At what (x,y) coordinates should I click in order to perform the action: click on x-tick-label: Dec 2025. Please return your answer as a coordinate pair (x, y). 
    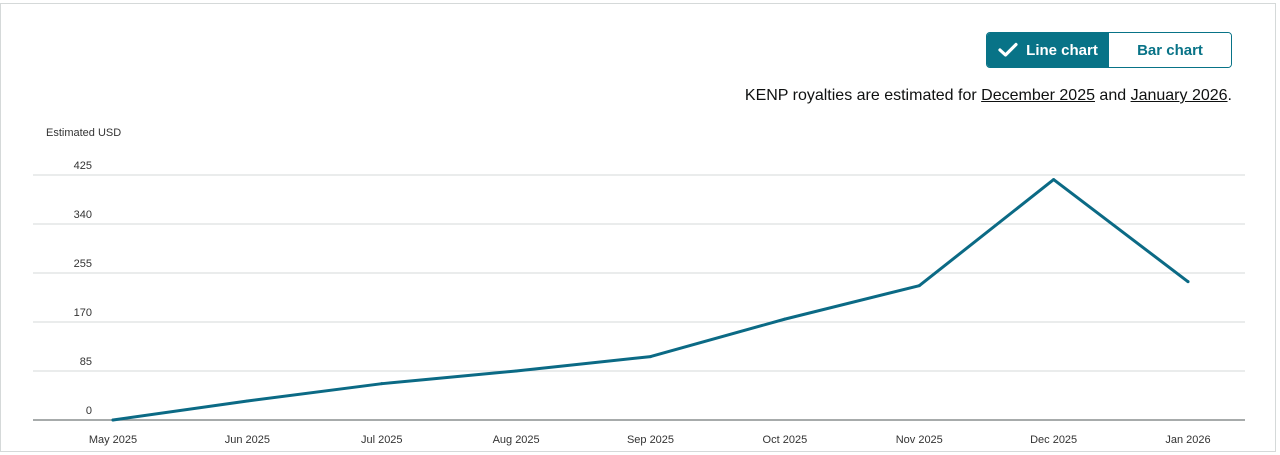
    Looking at the image, I should click on (1053, 440).